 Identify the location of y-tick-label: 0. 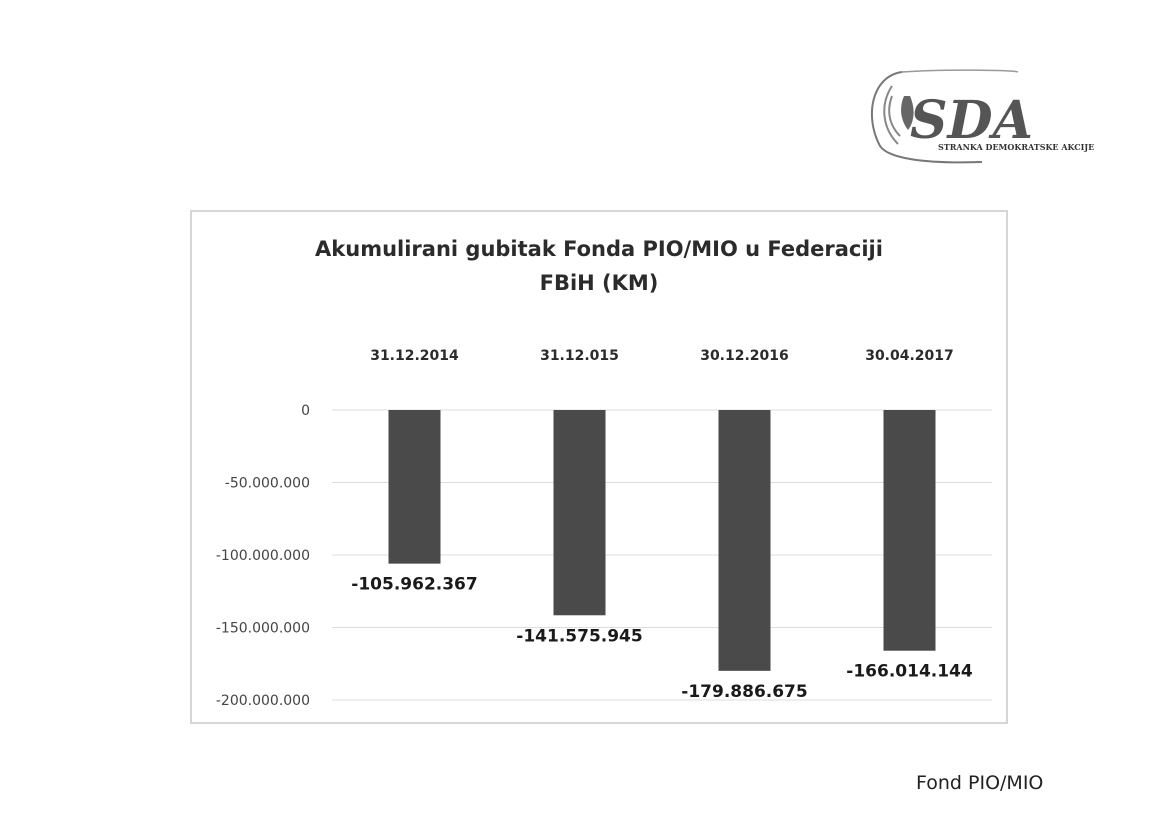
(305, 411).